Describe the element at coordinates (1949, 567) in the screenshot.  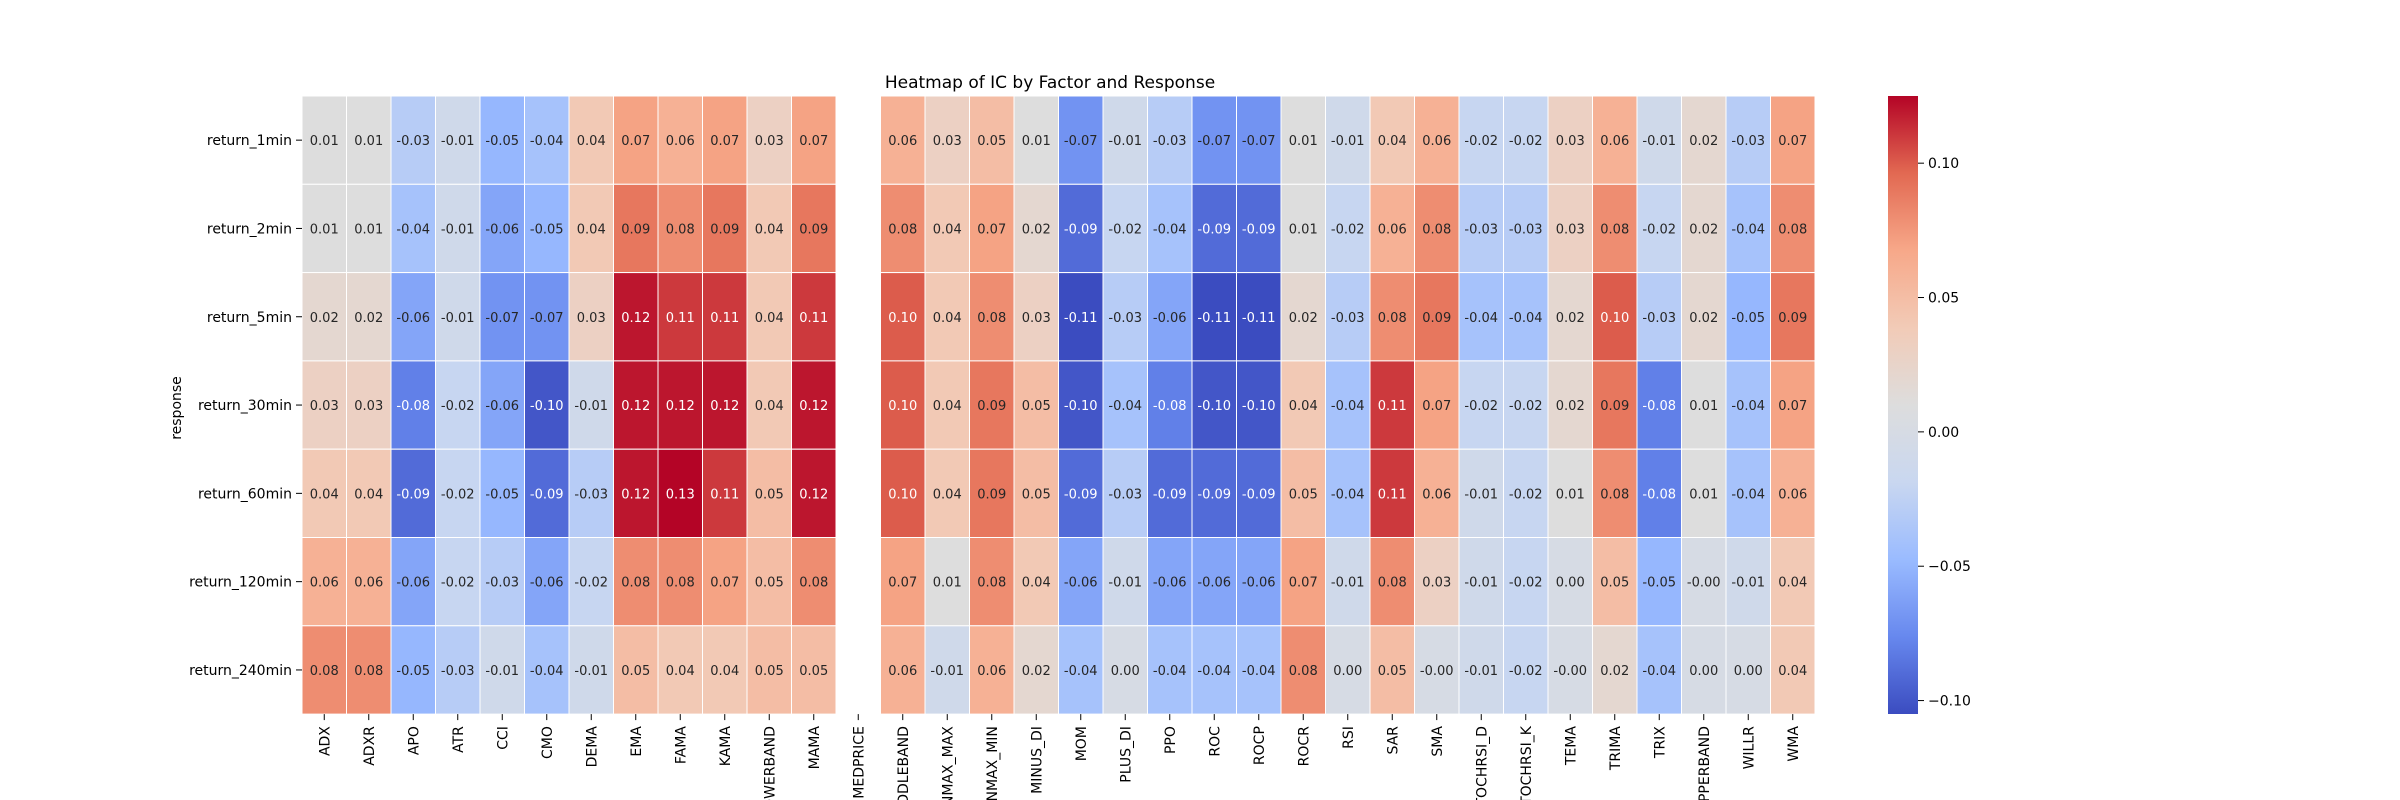
I see `colorbar-tick-label: −0.05` at that location.